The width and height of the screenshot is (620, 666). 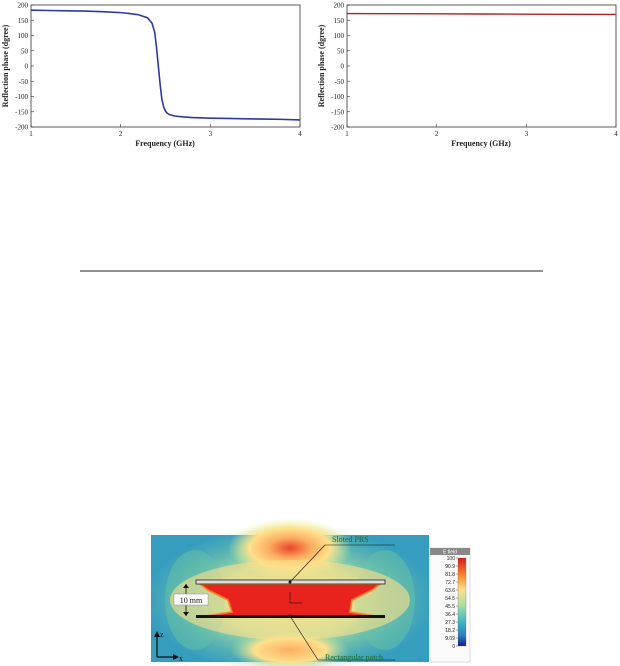 What do you see at coordinates (340, 82) in the screenshot?
I see `chart-2-ytick-label: -50` at bounding box center [340, 82].